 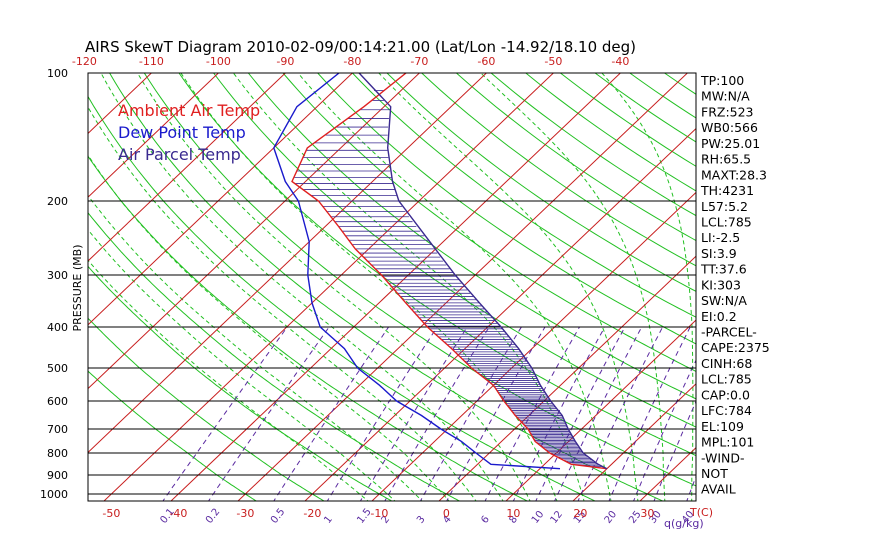 What do you see at coordinates (285, 61) in the screenshot?
I see `top-temp-tick-label: -90` at bounding box center [285, 61].